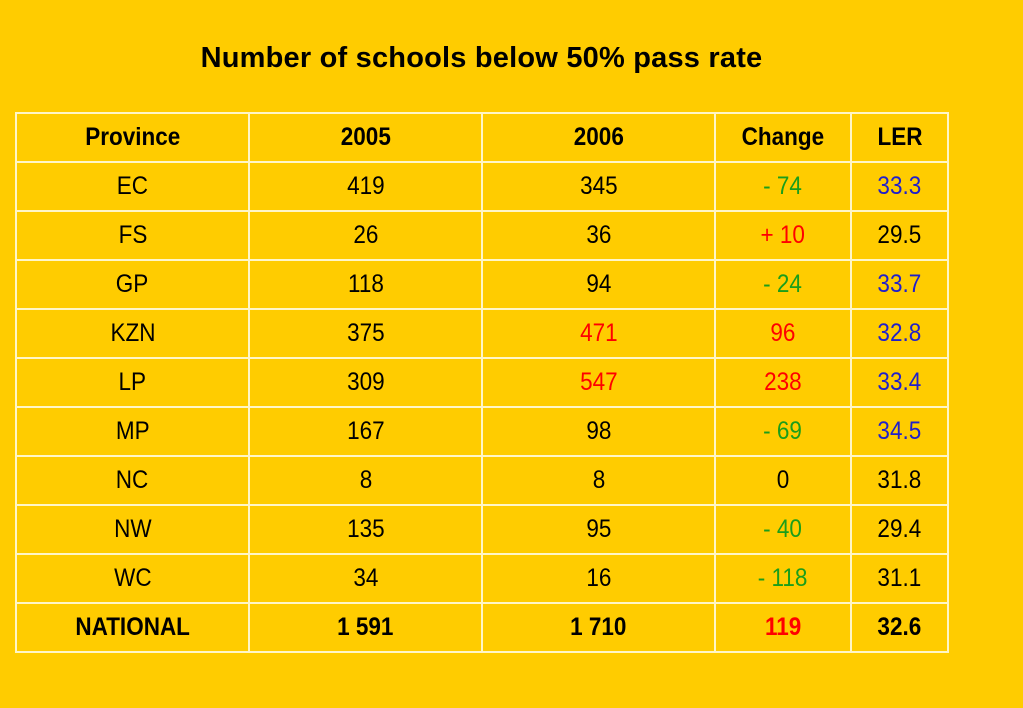 This screenshot has width=1023, height=708. Describe the element at coordinates (783, 627) in the screenshot. I see `total-change: 119` at that location.